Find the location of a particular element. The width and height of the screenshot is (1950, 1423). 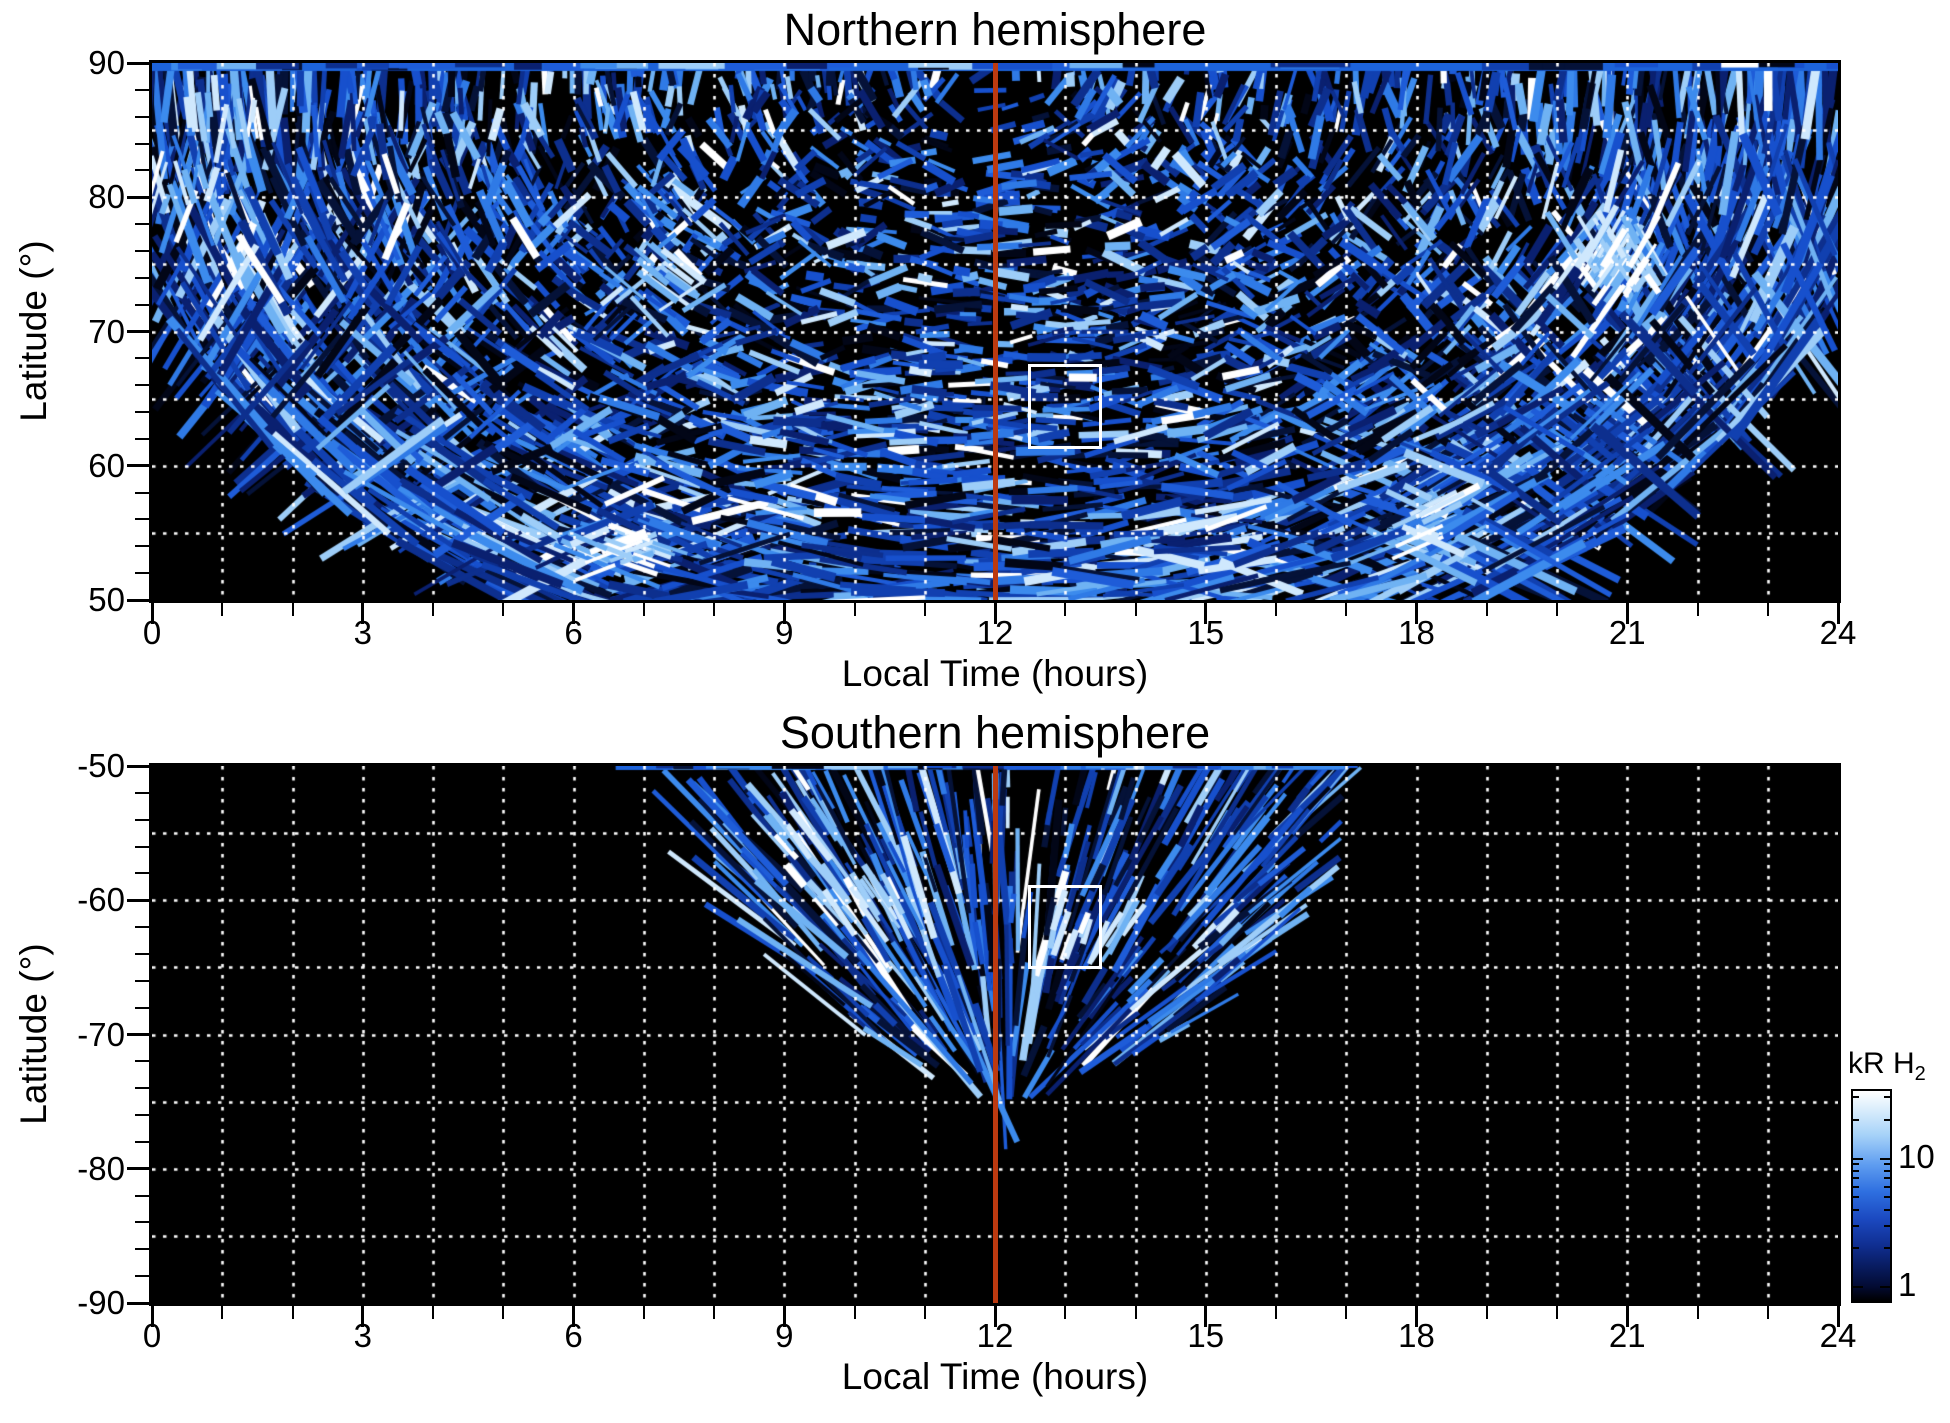

y-tick-label: 70 is located at coordinates (106, 331).